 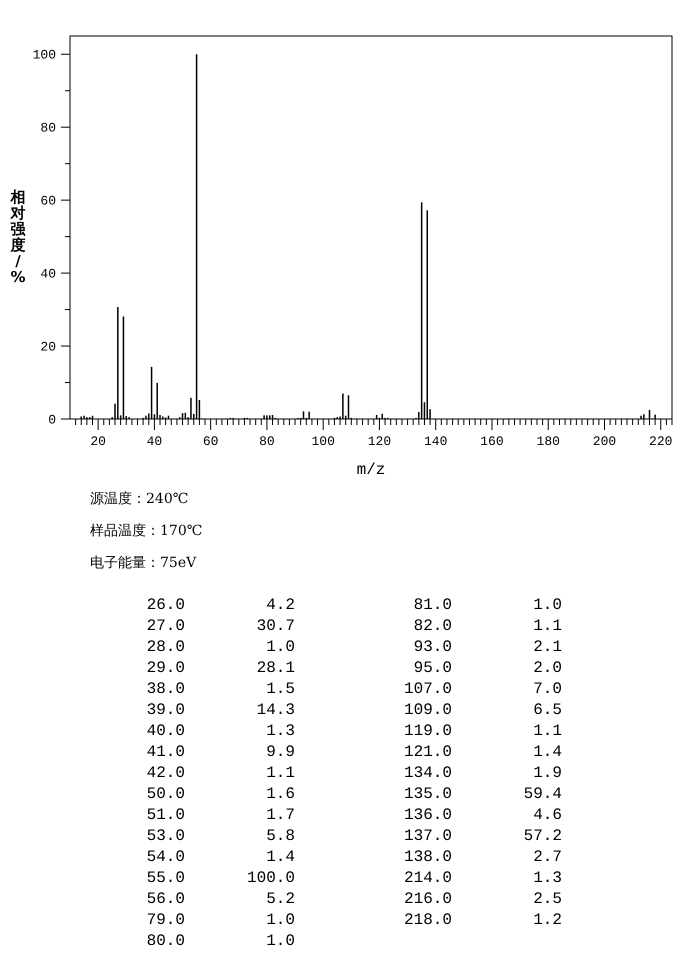 What do you see at coordinates (52, 420) in the screenshot?
I see `y-tick-label: 0` at bounding box center [52, 420].